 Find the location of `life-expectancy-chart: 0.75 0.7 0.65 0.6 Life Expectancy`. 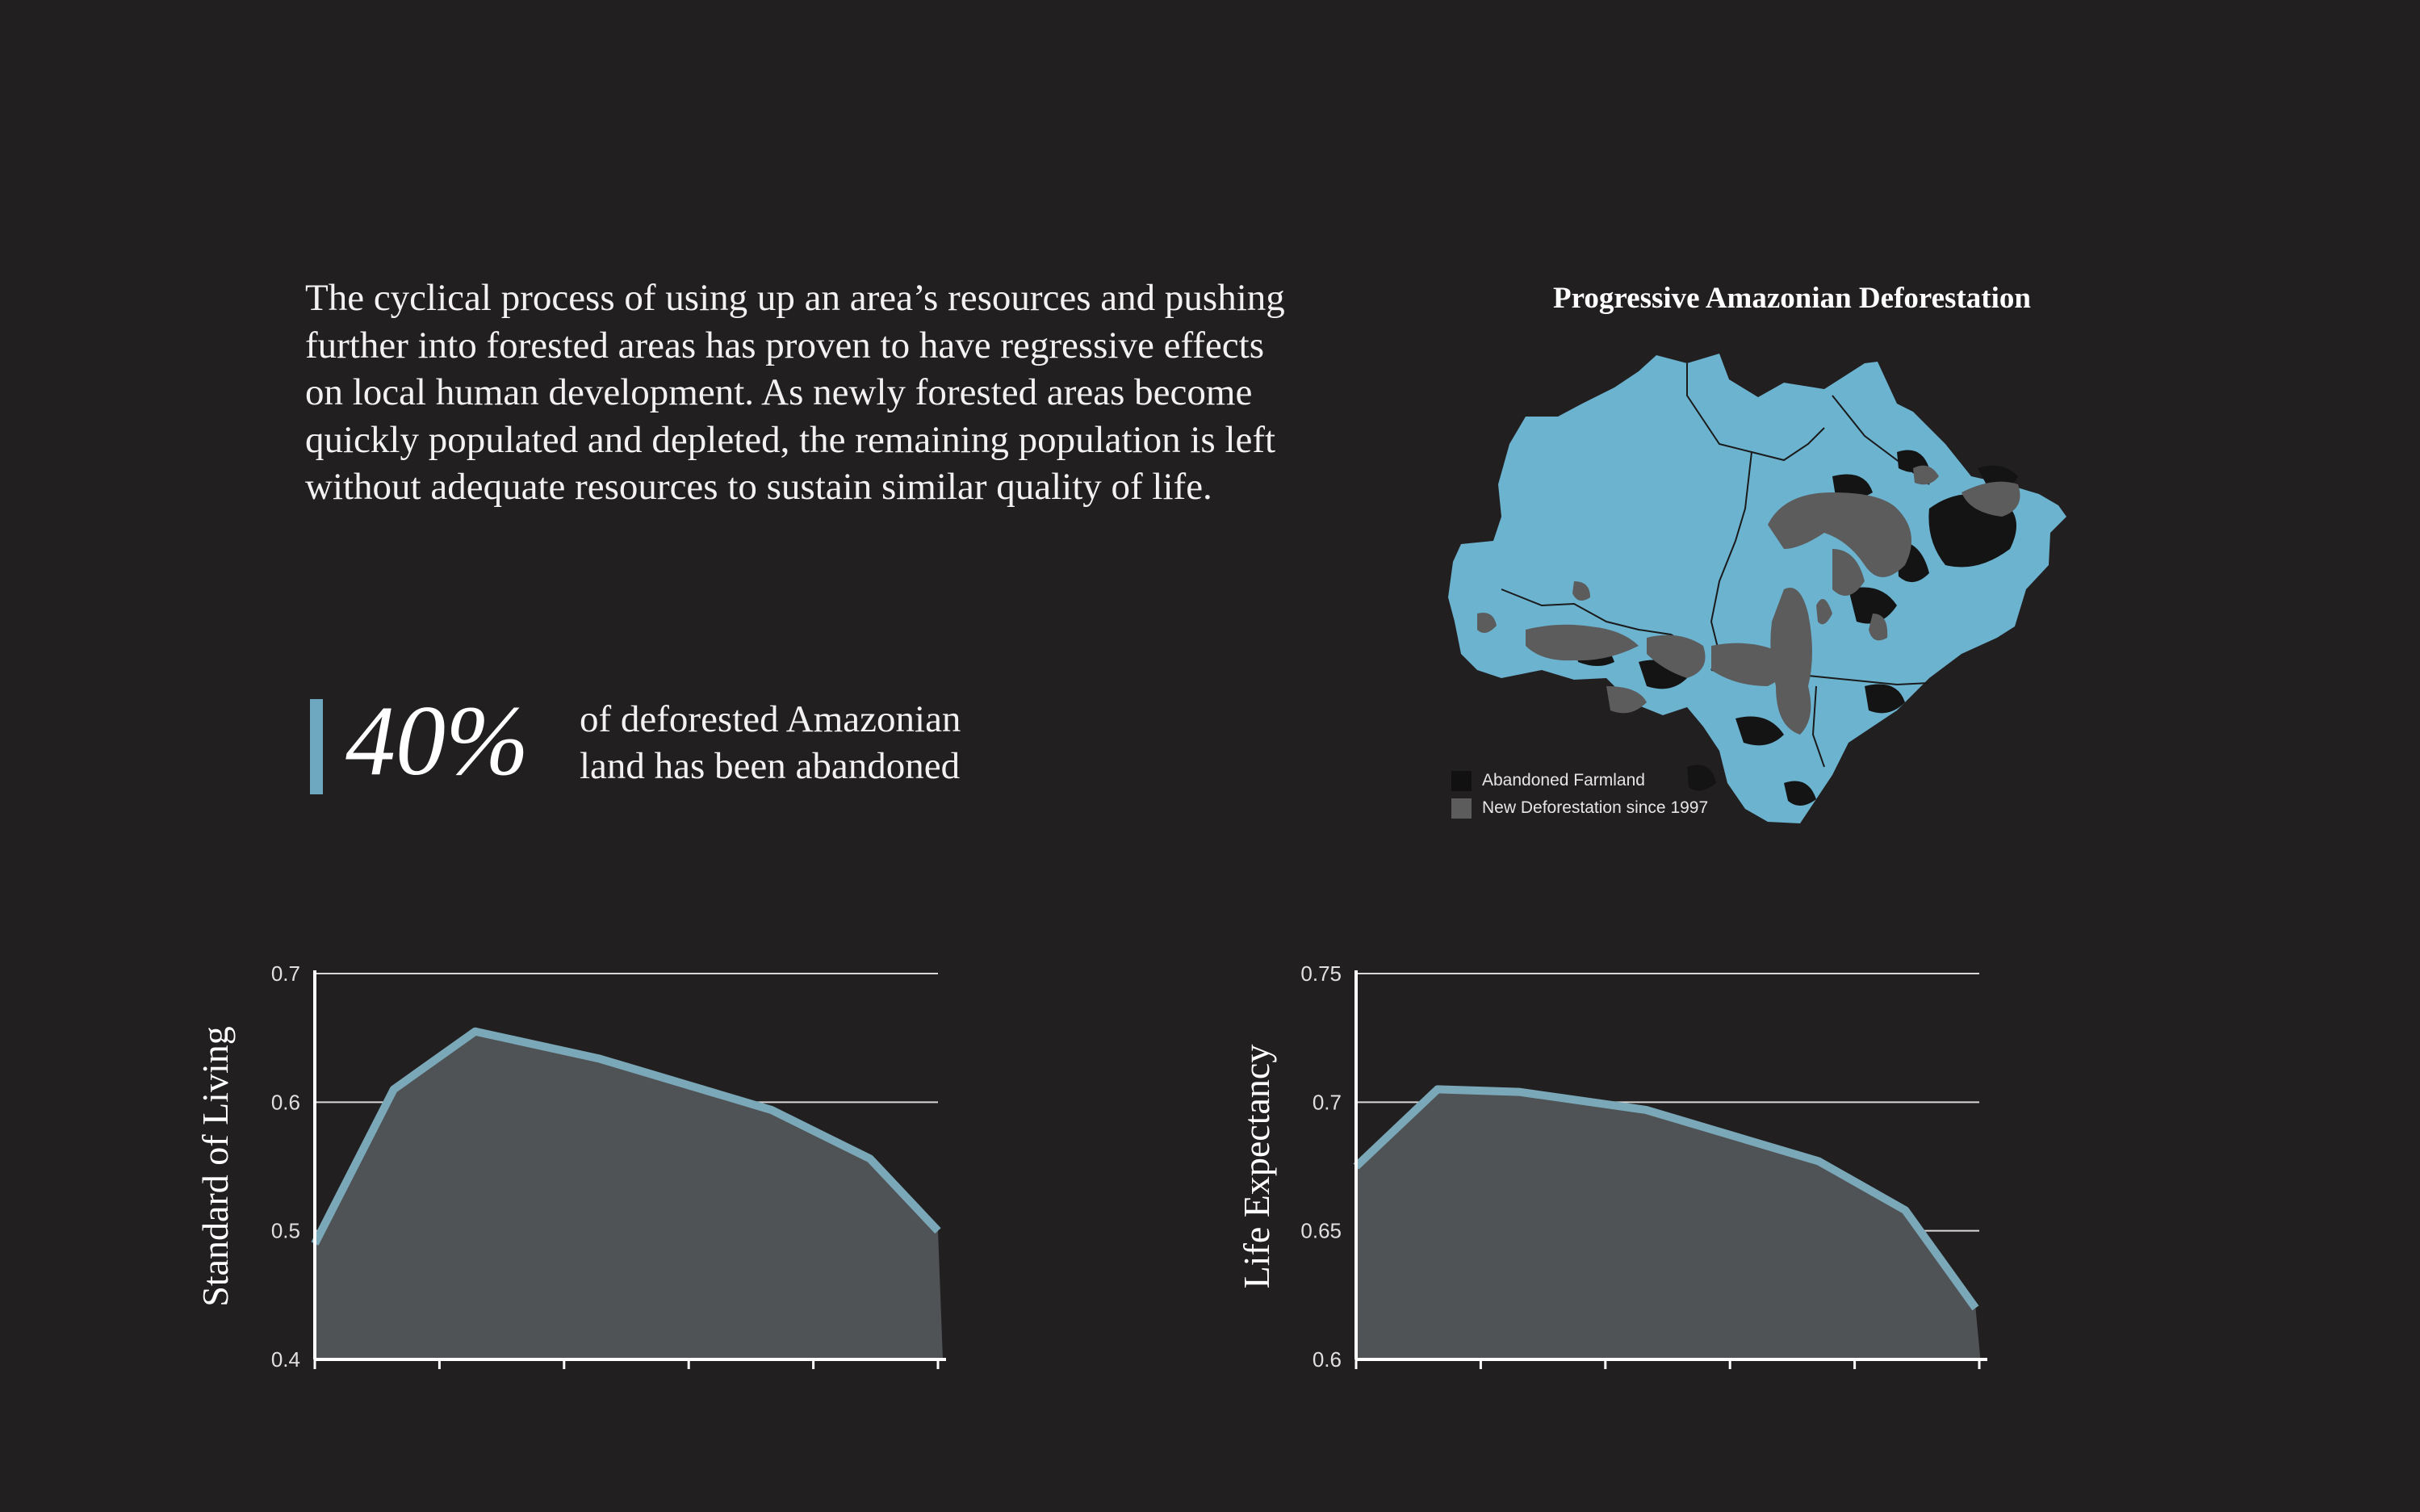

life-expectancy-chart: 0.75 0.7 0.65 0.6 Life Expectancy is located at coordinates (1671, 1170).